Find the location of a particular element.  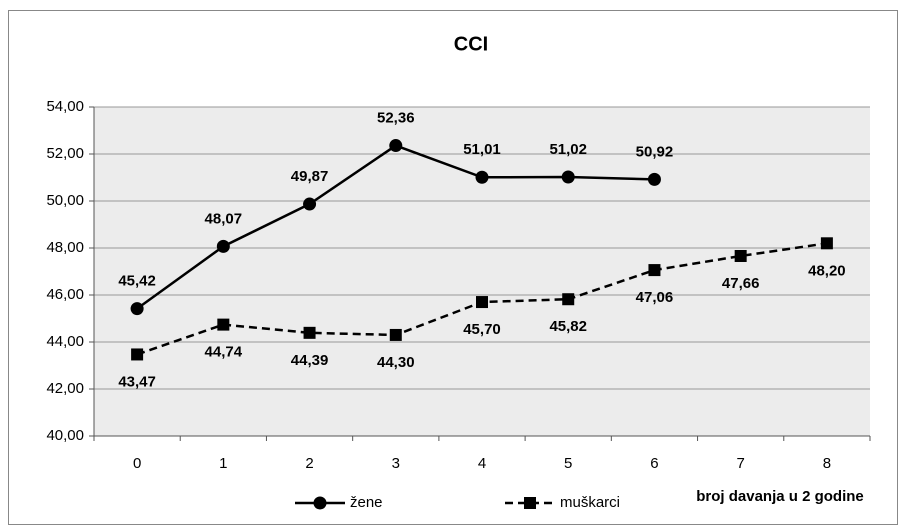

x-tick-label: 1 is located at coordinates (223, 463).